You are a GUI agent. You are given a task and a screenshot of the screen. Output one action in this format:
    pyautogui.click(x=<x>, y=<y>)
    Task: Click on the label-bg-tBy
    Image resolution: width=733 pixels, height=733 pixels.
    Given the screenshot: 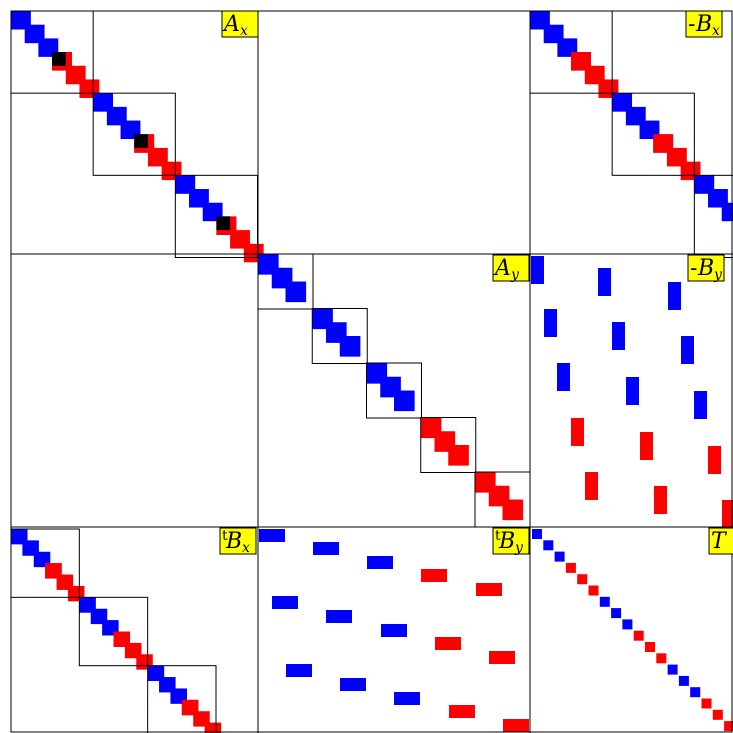 What is the action you would take?
    pyautogui.click(x=511, y=541)
    